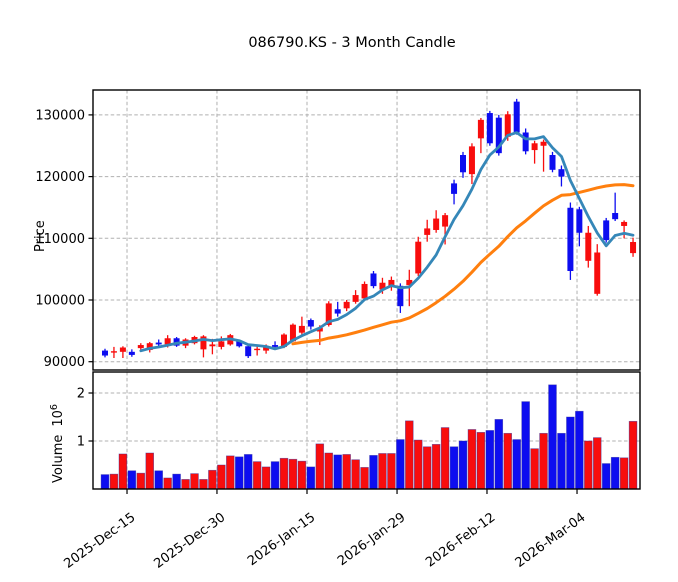 Image resolution: width=678 pixels, height=582 pixels. I want to click on date-tick-label: 2026-Jan-29, so click(371, 539).